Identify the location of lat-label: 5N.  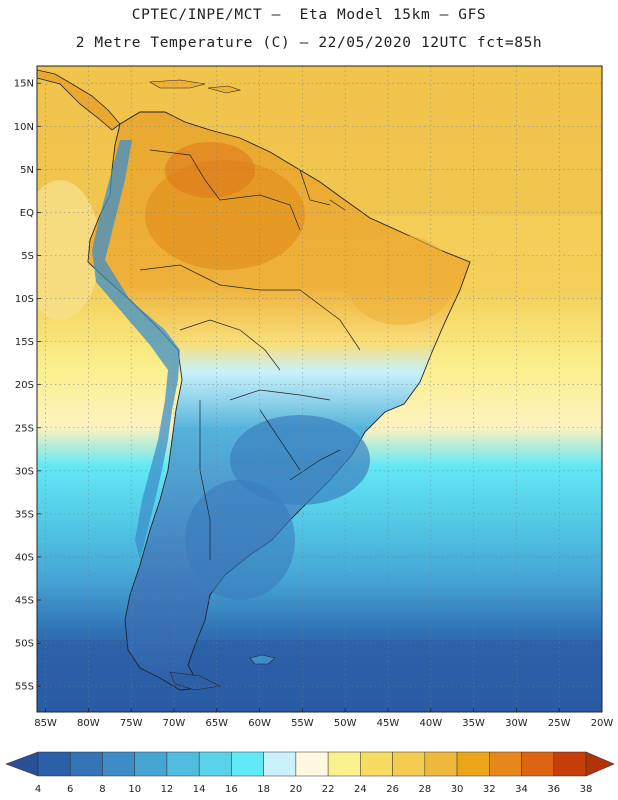
(27, 170).